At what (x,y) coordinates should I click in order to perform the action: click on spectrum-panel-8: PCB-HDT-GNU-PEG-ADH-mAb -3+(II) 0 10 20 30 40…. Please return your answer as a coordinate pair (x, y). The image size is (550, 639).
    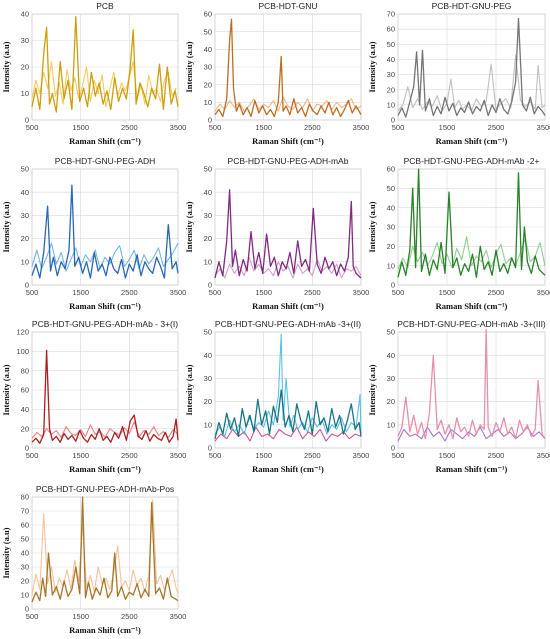
    Looking at the image, I should click on (276, 398).